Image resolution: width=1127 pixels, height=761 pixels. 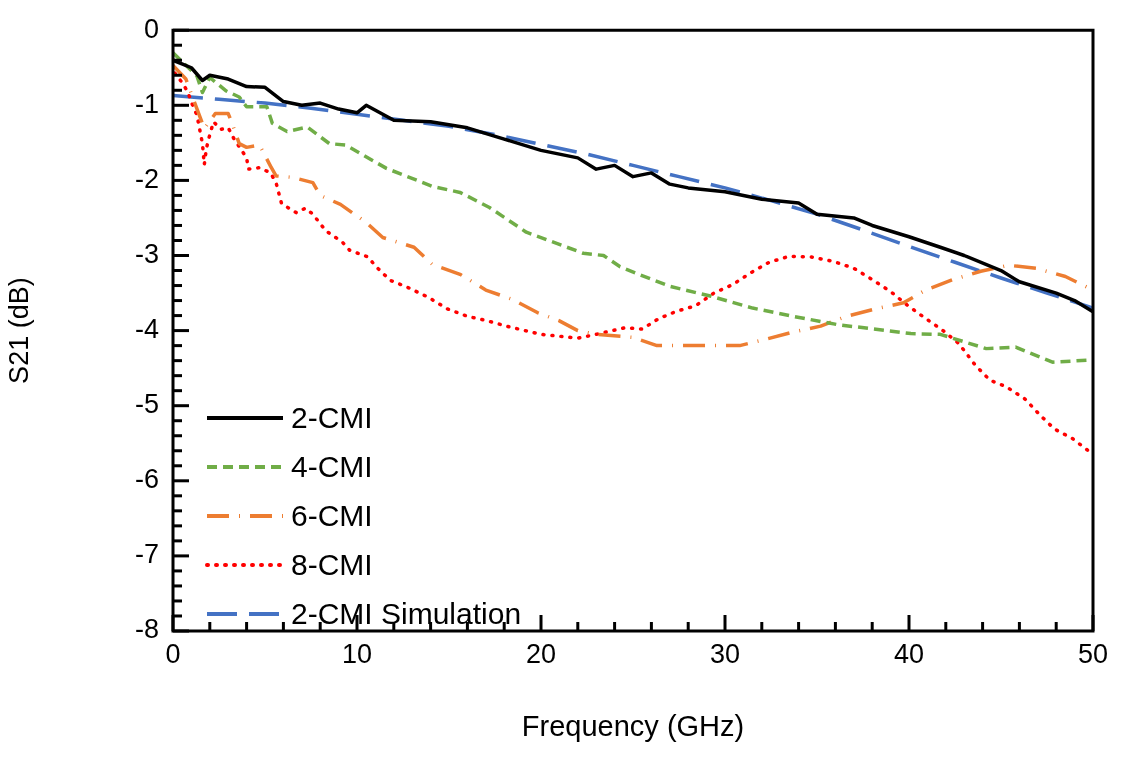 I want to click on x-tick-label: 20, so click(x=541, y=653).